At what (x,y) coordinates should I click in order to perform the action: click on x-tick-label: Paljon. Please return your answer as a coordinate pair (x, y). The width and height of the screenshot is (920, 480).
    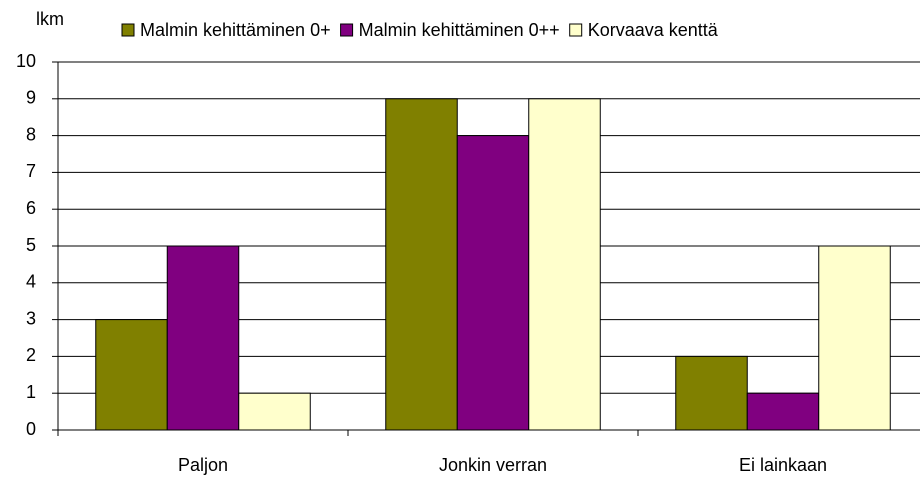
    Looking at the image, I should click on (203, 465).